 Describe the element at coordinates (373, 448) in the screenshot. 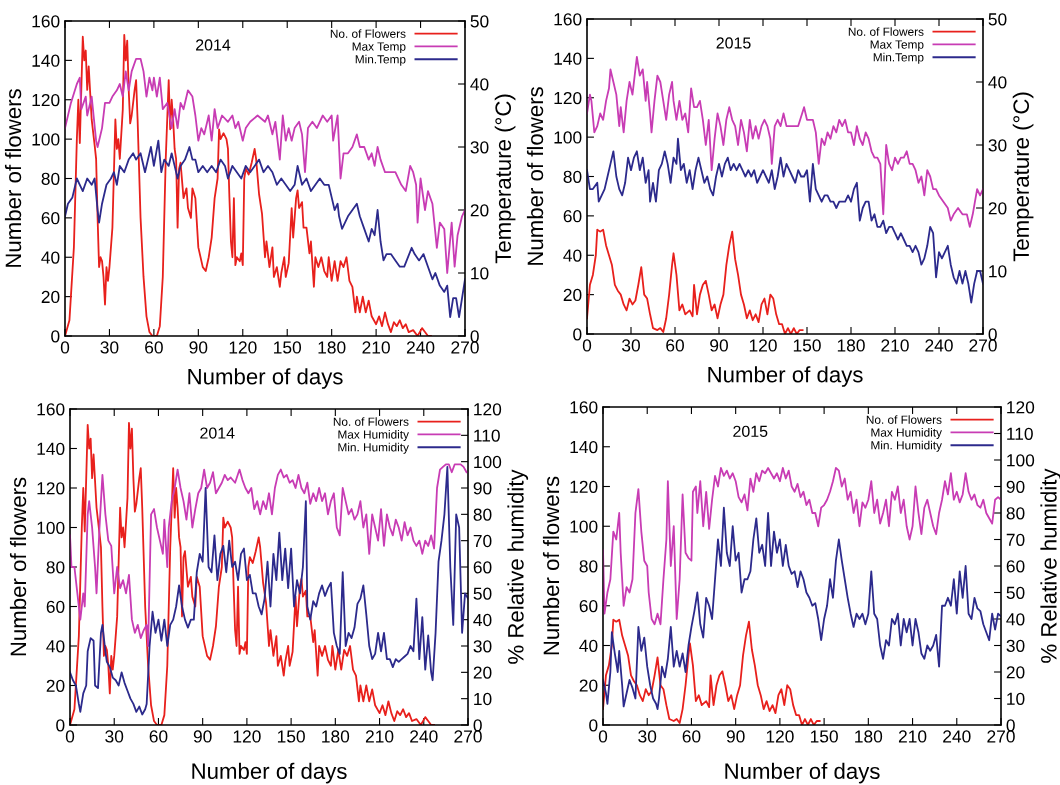

I see `legend-label: Min. Humidity` at that location.